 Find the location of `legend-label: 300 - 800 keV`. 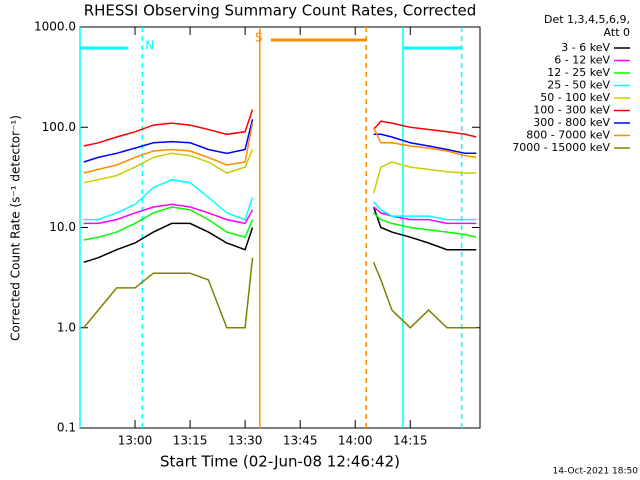

legend-label: 300 - 800 keV is located at coordinates (571, 122).